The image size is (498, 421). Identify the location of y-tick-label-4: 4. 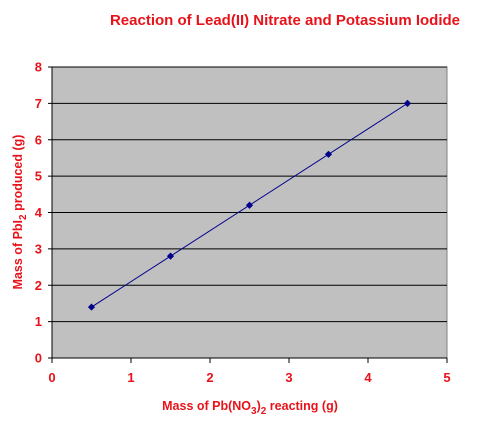
(39, 212).